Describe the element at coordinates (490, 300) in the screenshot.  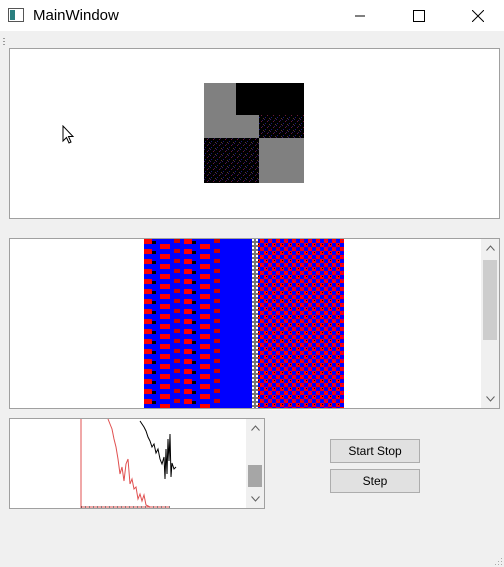
I see `raster-scroll-thumb` at that location.